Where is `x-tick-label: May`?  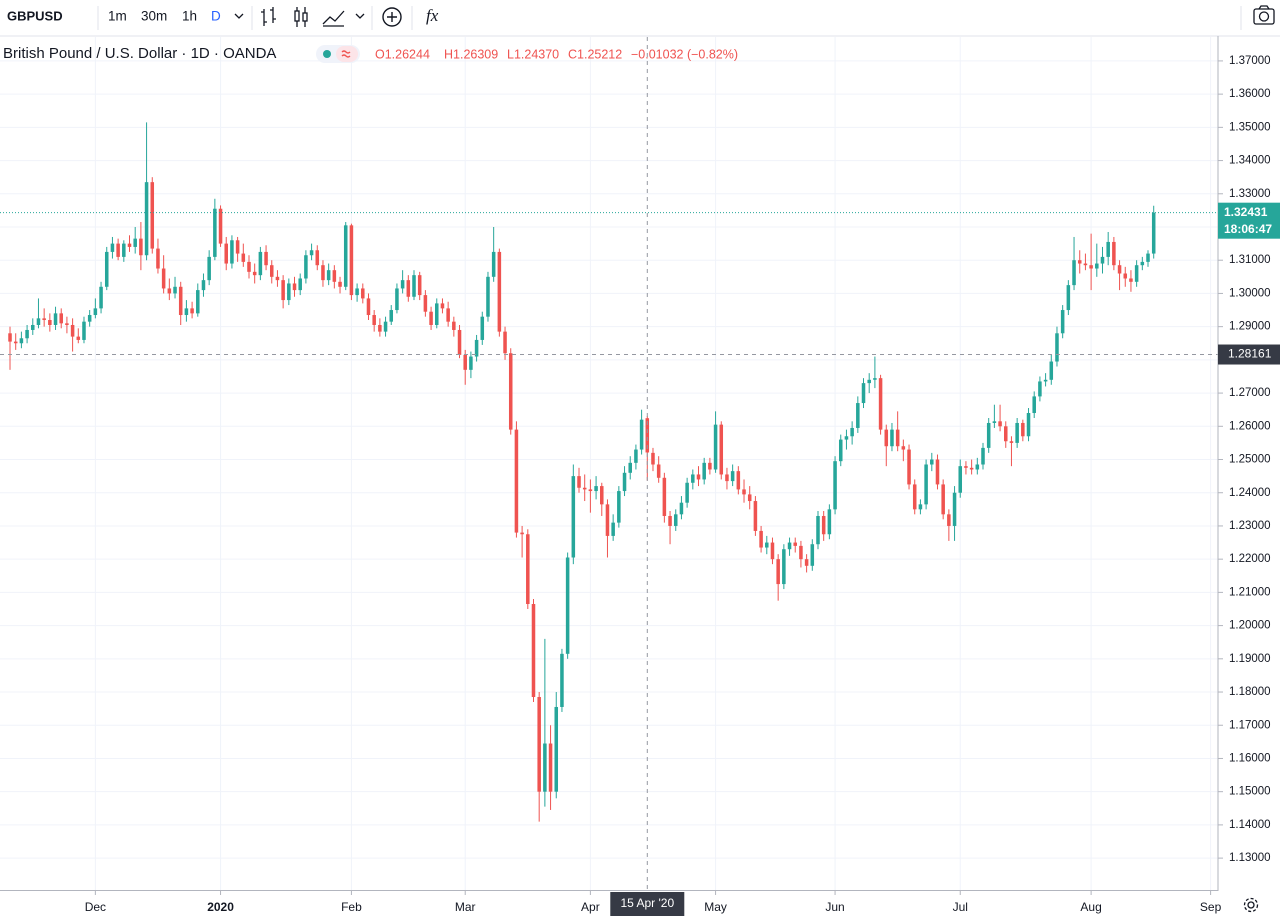 x-tick-label: May is located at coordinates (715, 907).